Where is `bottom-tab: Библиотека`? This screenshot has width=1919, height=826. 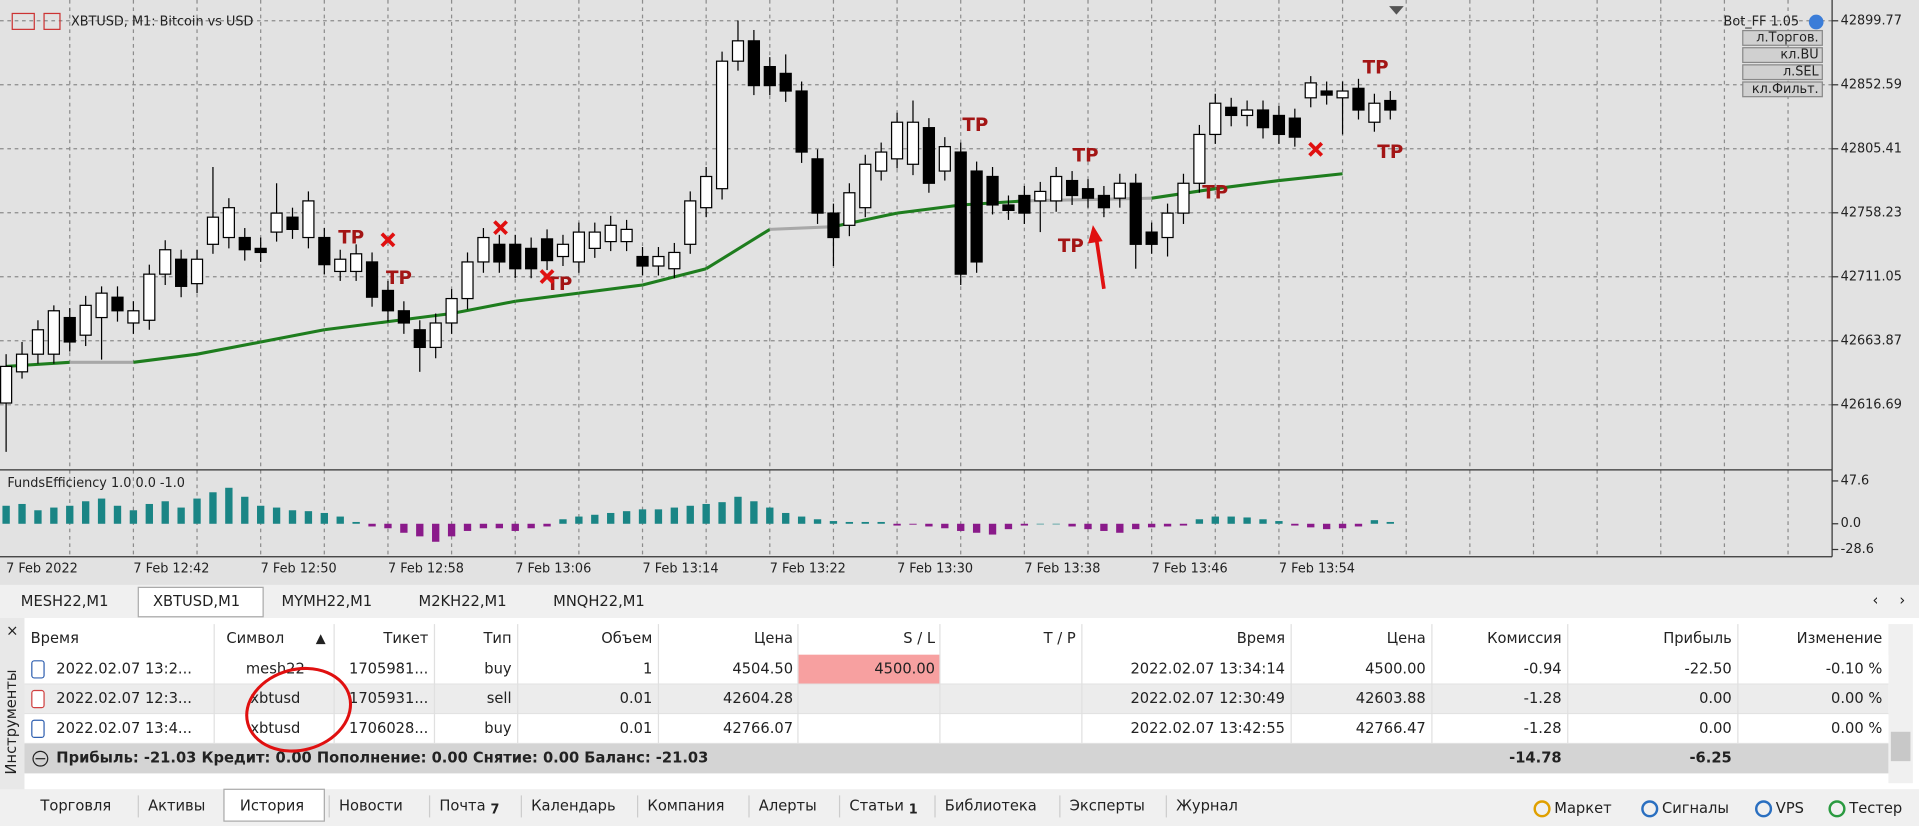 bottom-tab: Библиотека is located at coordinates (991, 805).